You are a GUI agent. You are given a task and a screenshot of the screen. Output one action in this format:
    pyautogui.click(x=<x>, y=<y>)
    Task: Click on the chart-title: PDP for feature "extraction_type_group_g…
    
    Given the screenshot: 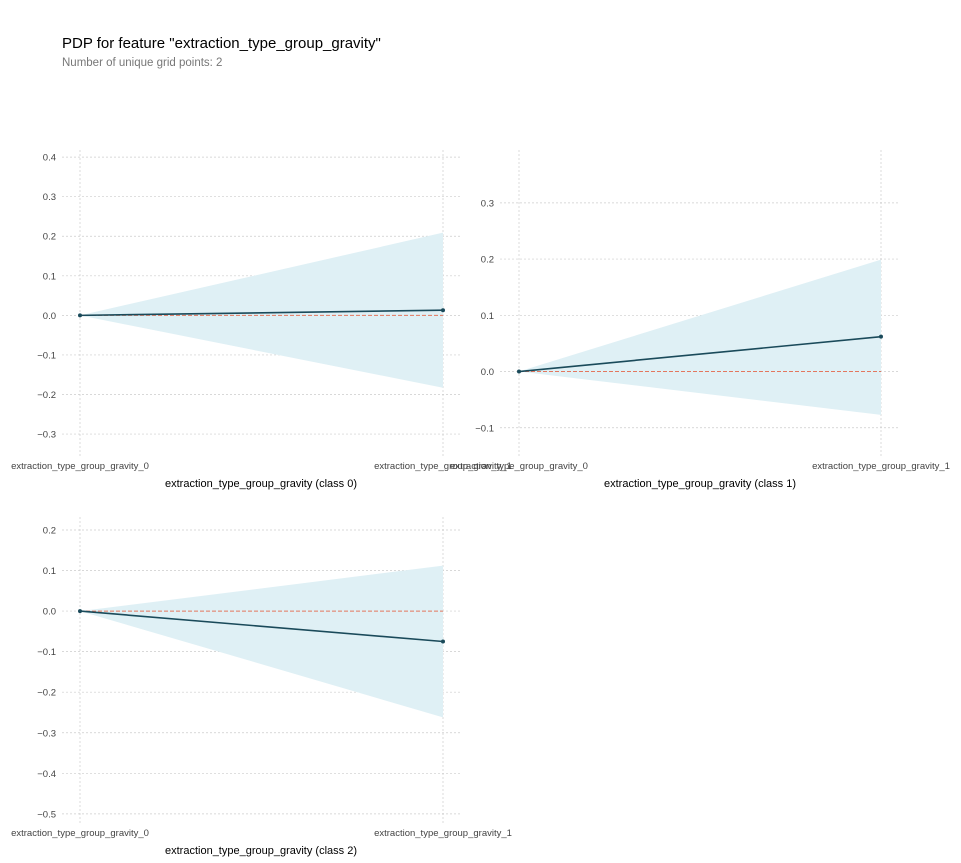 What is the action you would take?
    pyautogui.click(x=221, y=43)
    